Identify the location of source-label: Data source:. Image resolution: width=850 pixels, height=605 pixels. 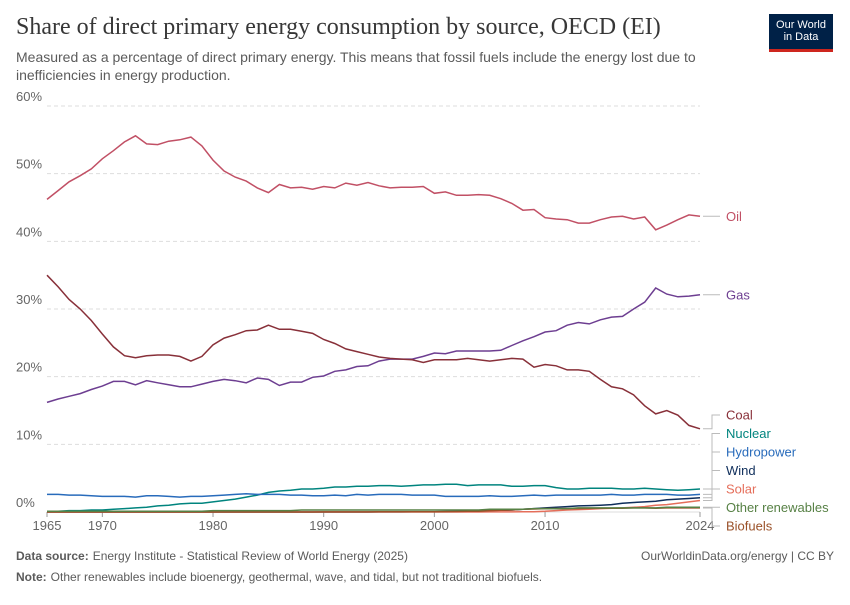
(52, 556).